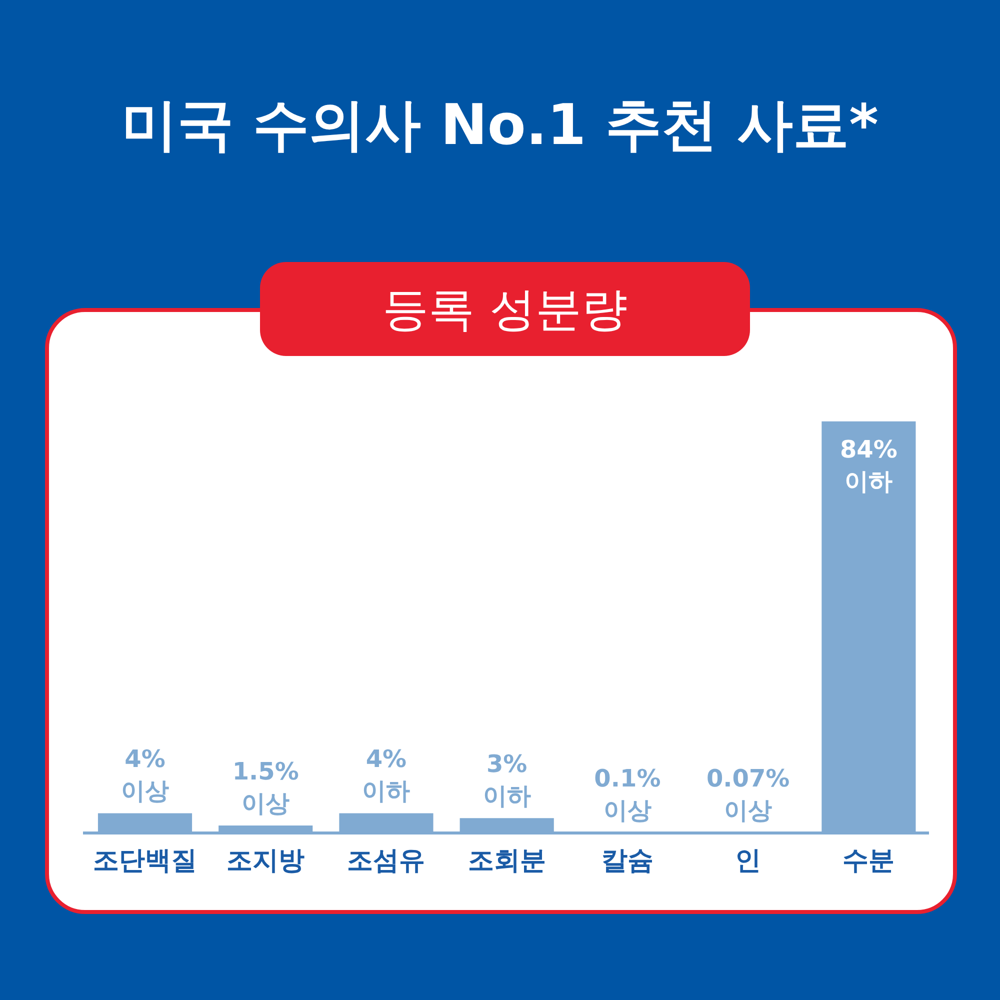  I want to click on x-tick-label: 조지방, so click(265, 861).